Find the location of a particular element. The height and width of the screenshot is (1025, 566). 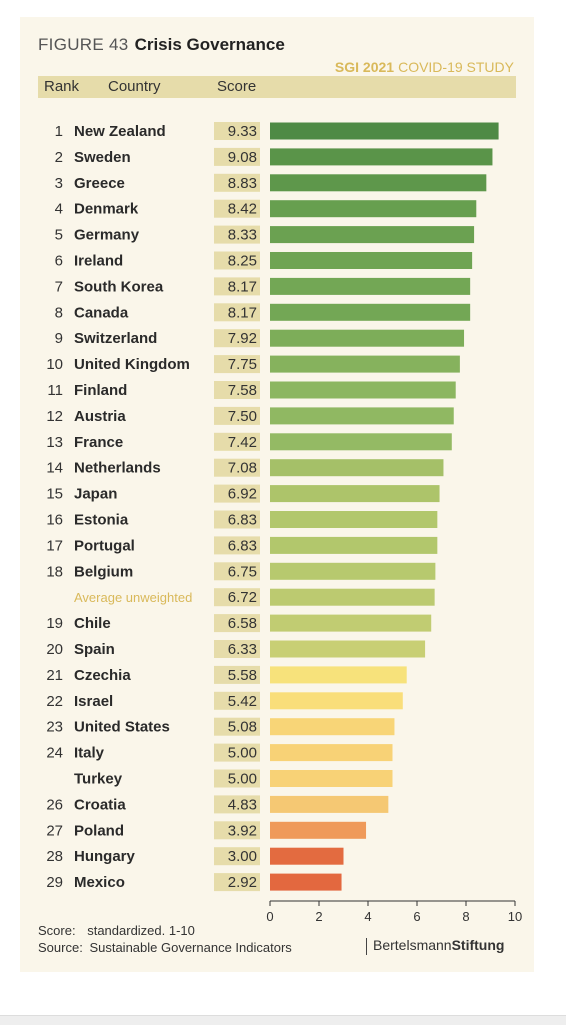

figure-name: Crisis Governance is located at coordinates (209, 44).